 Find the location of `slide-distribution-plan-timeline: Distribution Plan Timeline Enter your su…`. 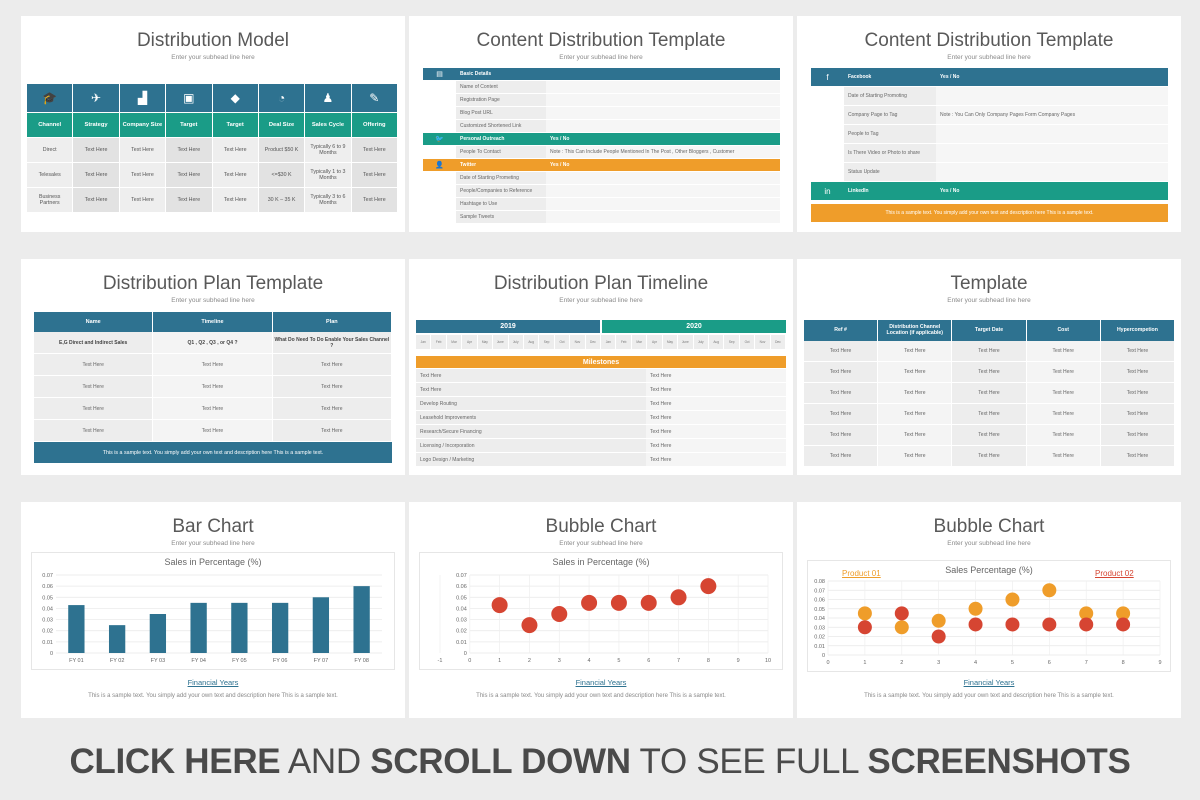

slide-distribution-plan-timeline: Distribution Plan Timeline Enter your su… is located at coordinates (601, 367).